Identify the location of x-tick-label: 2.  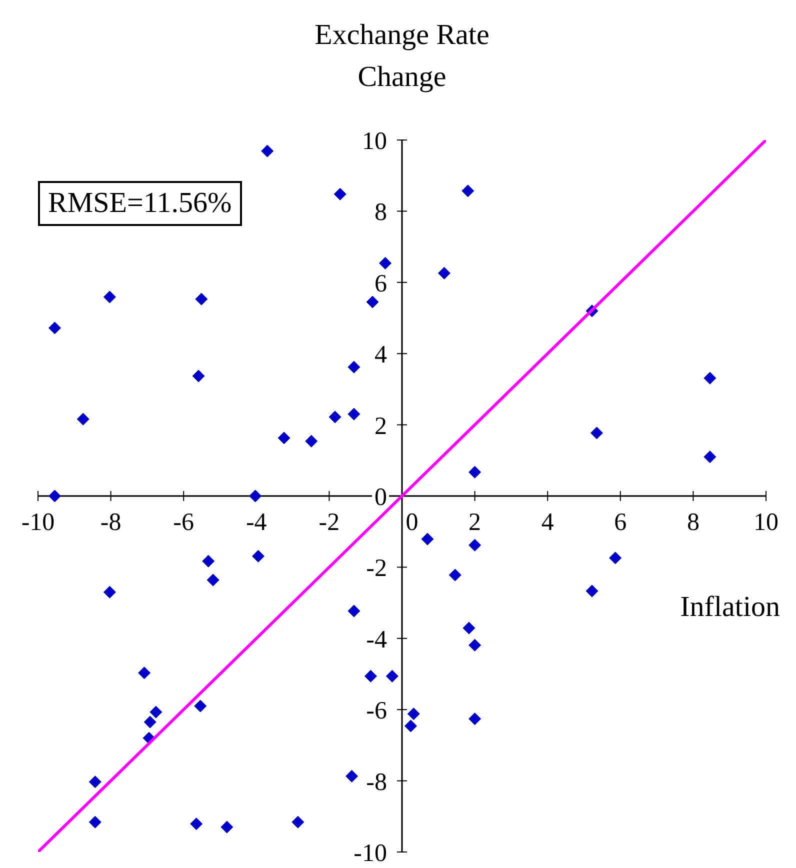
(475, 522).